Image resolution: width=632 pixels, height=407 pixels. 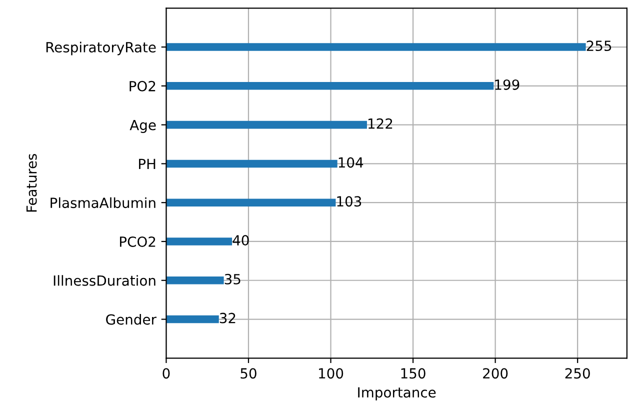 I want to click on data-label: 104, so click(x=351, y=162).